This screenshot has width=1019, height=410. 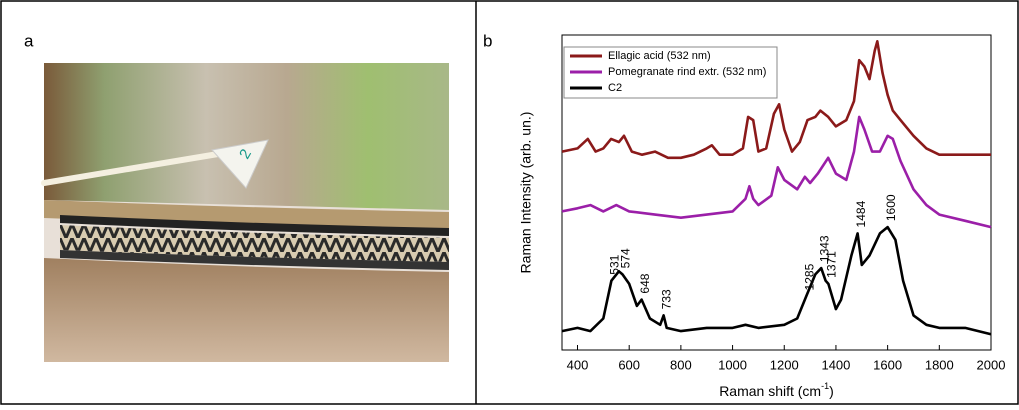 What do you see at coordinates (784, 364) in the screenshot?
I see `x-tick-label: 1200` at bounding box center [784, 364].